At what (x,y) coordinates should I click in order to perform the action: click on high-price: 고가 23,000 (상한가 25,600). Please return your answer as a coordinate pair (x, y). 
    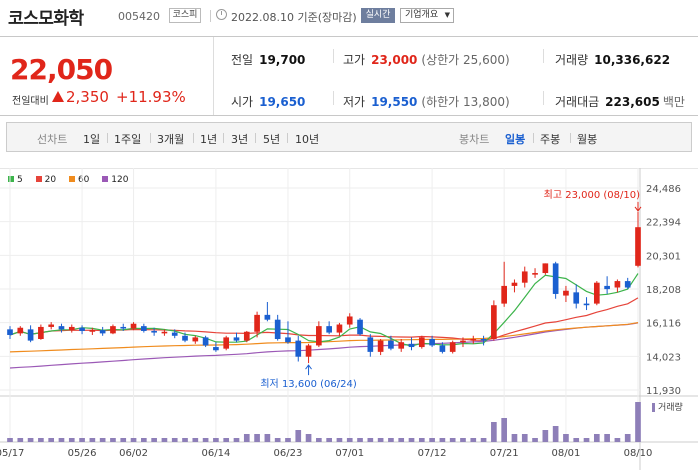
    Looking at the image, I should click on (426, 60).